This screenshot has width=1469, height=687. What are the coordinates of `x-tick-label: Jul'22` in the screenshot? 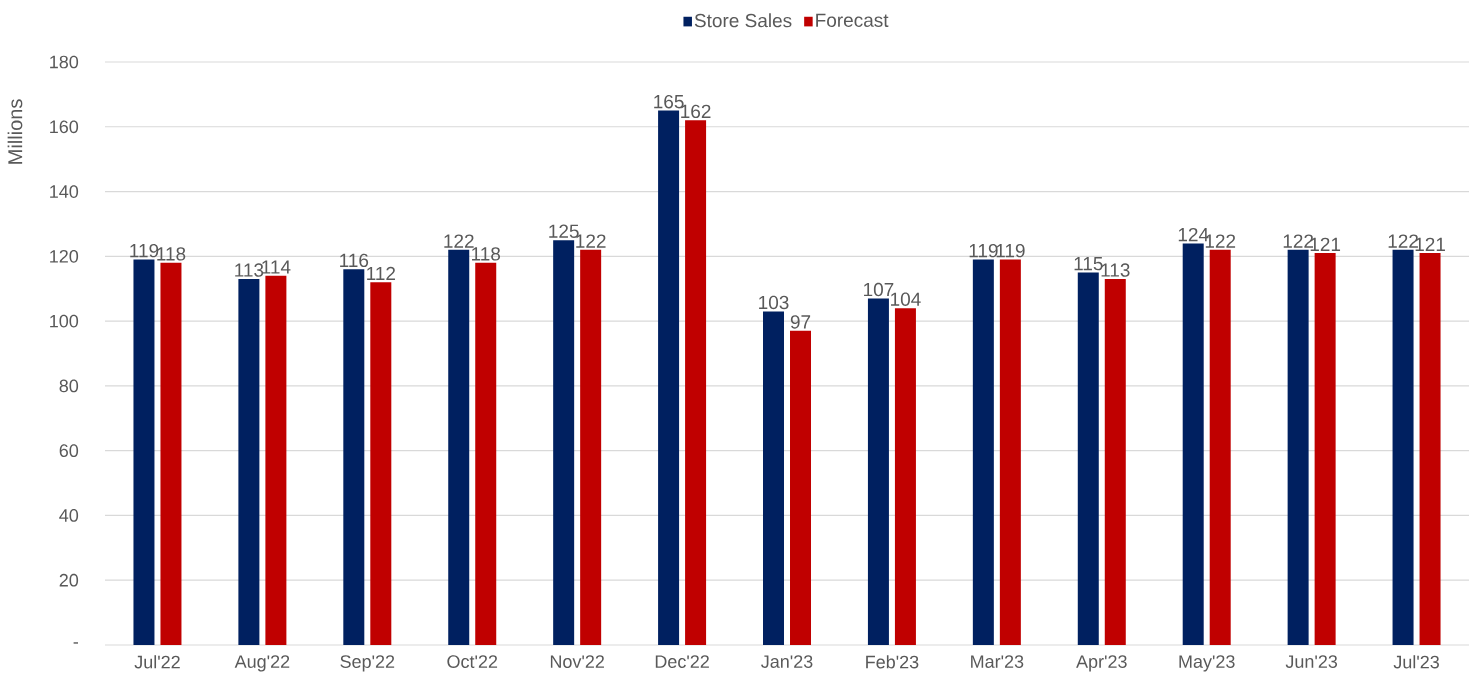 It's located at (157, 662).